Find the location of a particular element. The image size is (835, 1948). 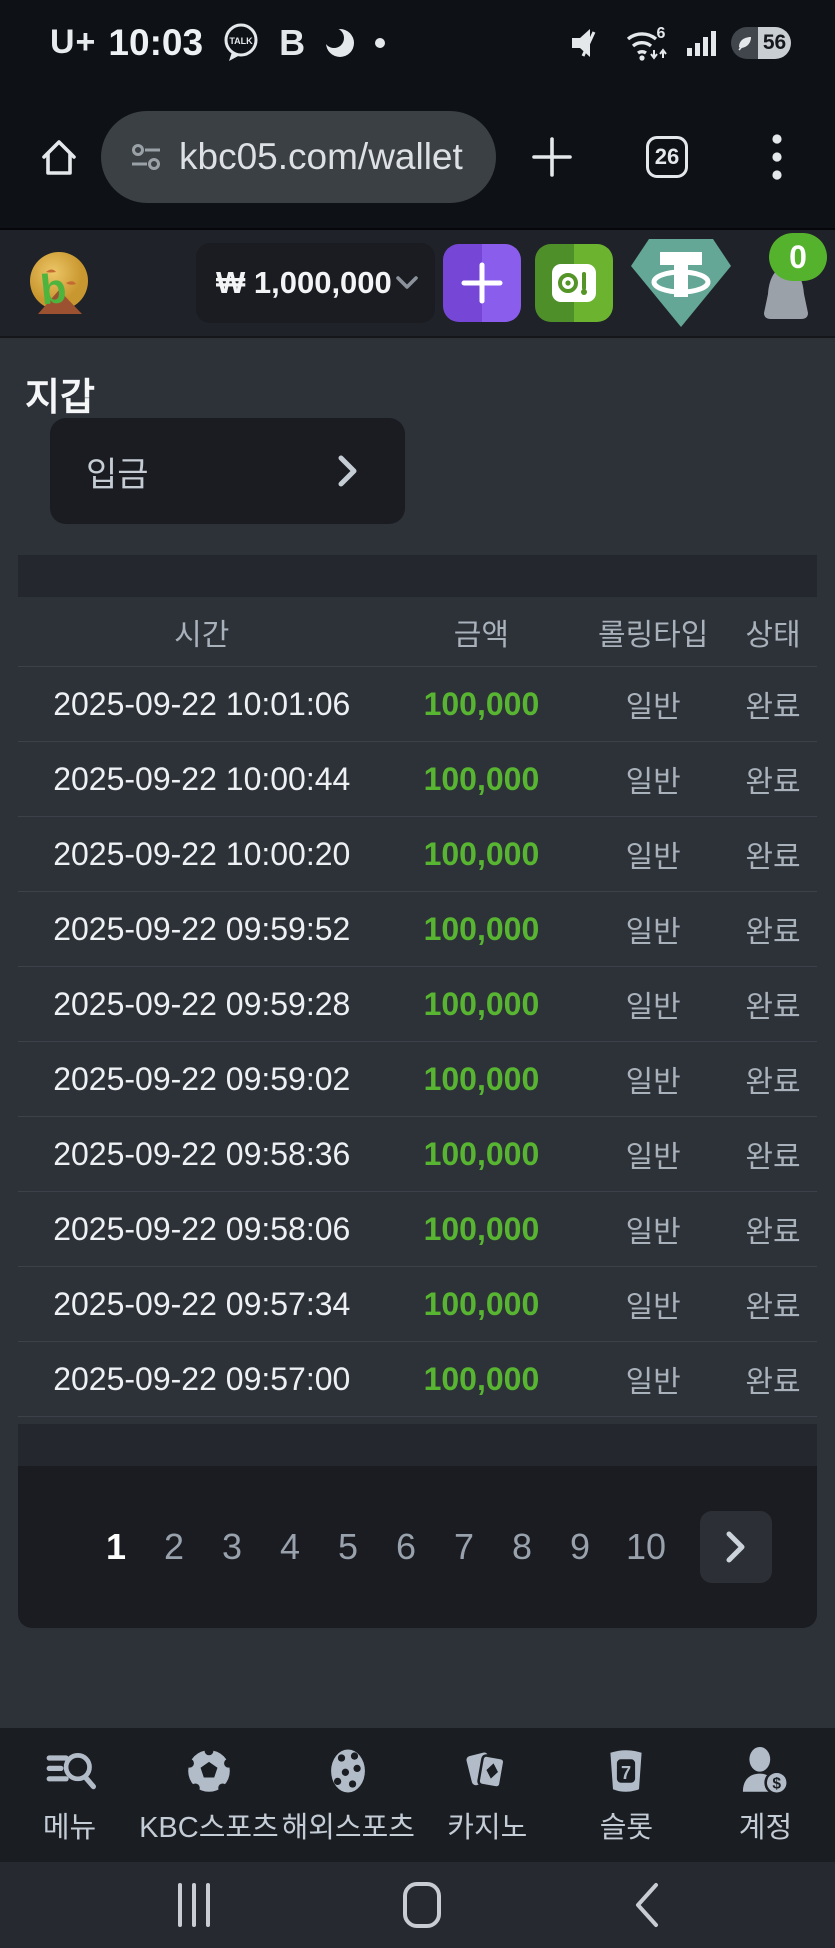

nav-label: KBC스포츠 is located at coordinates (209, 1828).